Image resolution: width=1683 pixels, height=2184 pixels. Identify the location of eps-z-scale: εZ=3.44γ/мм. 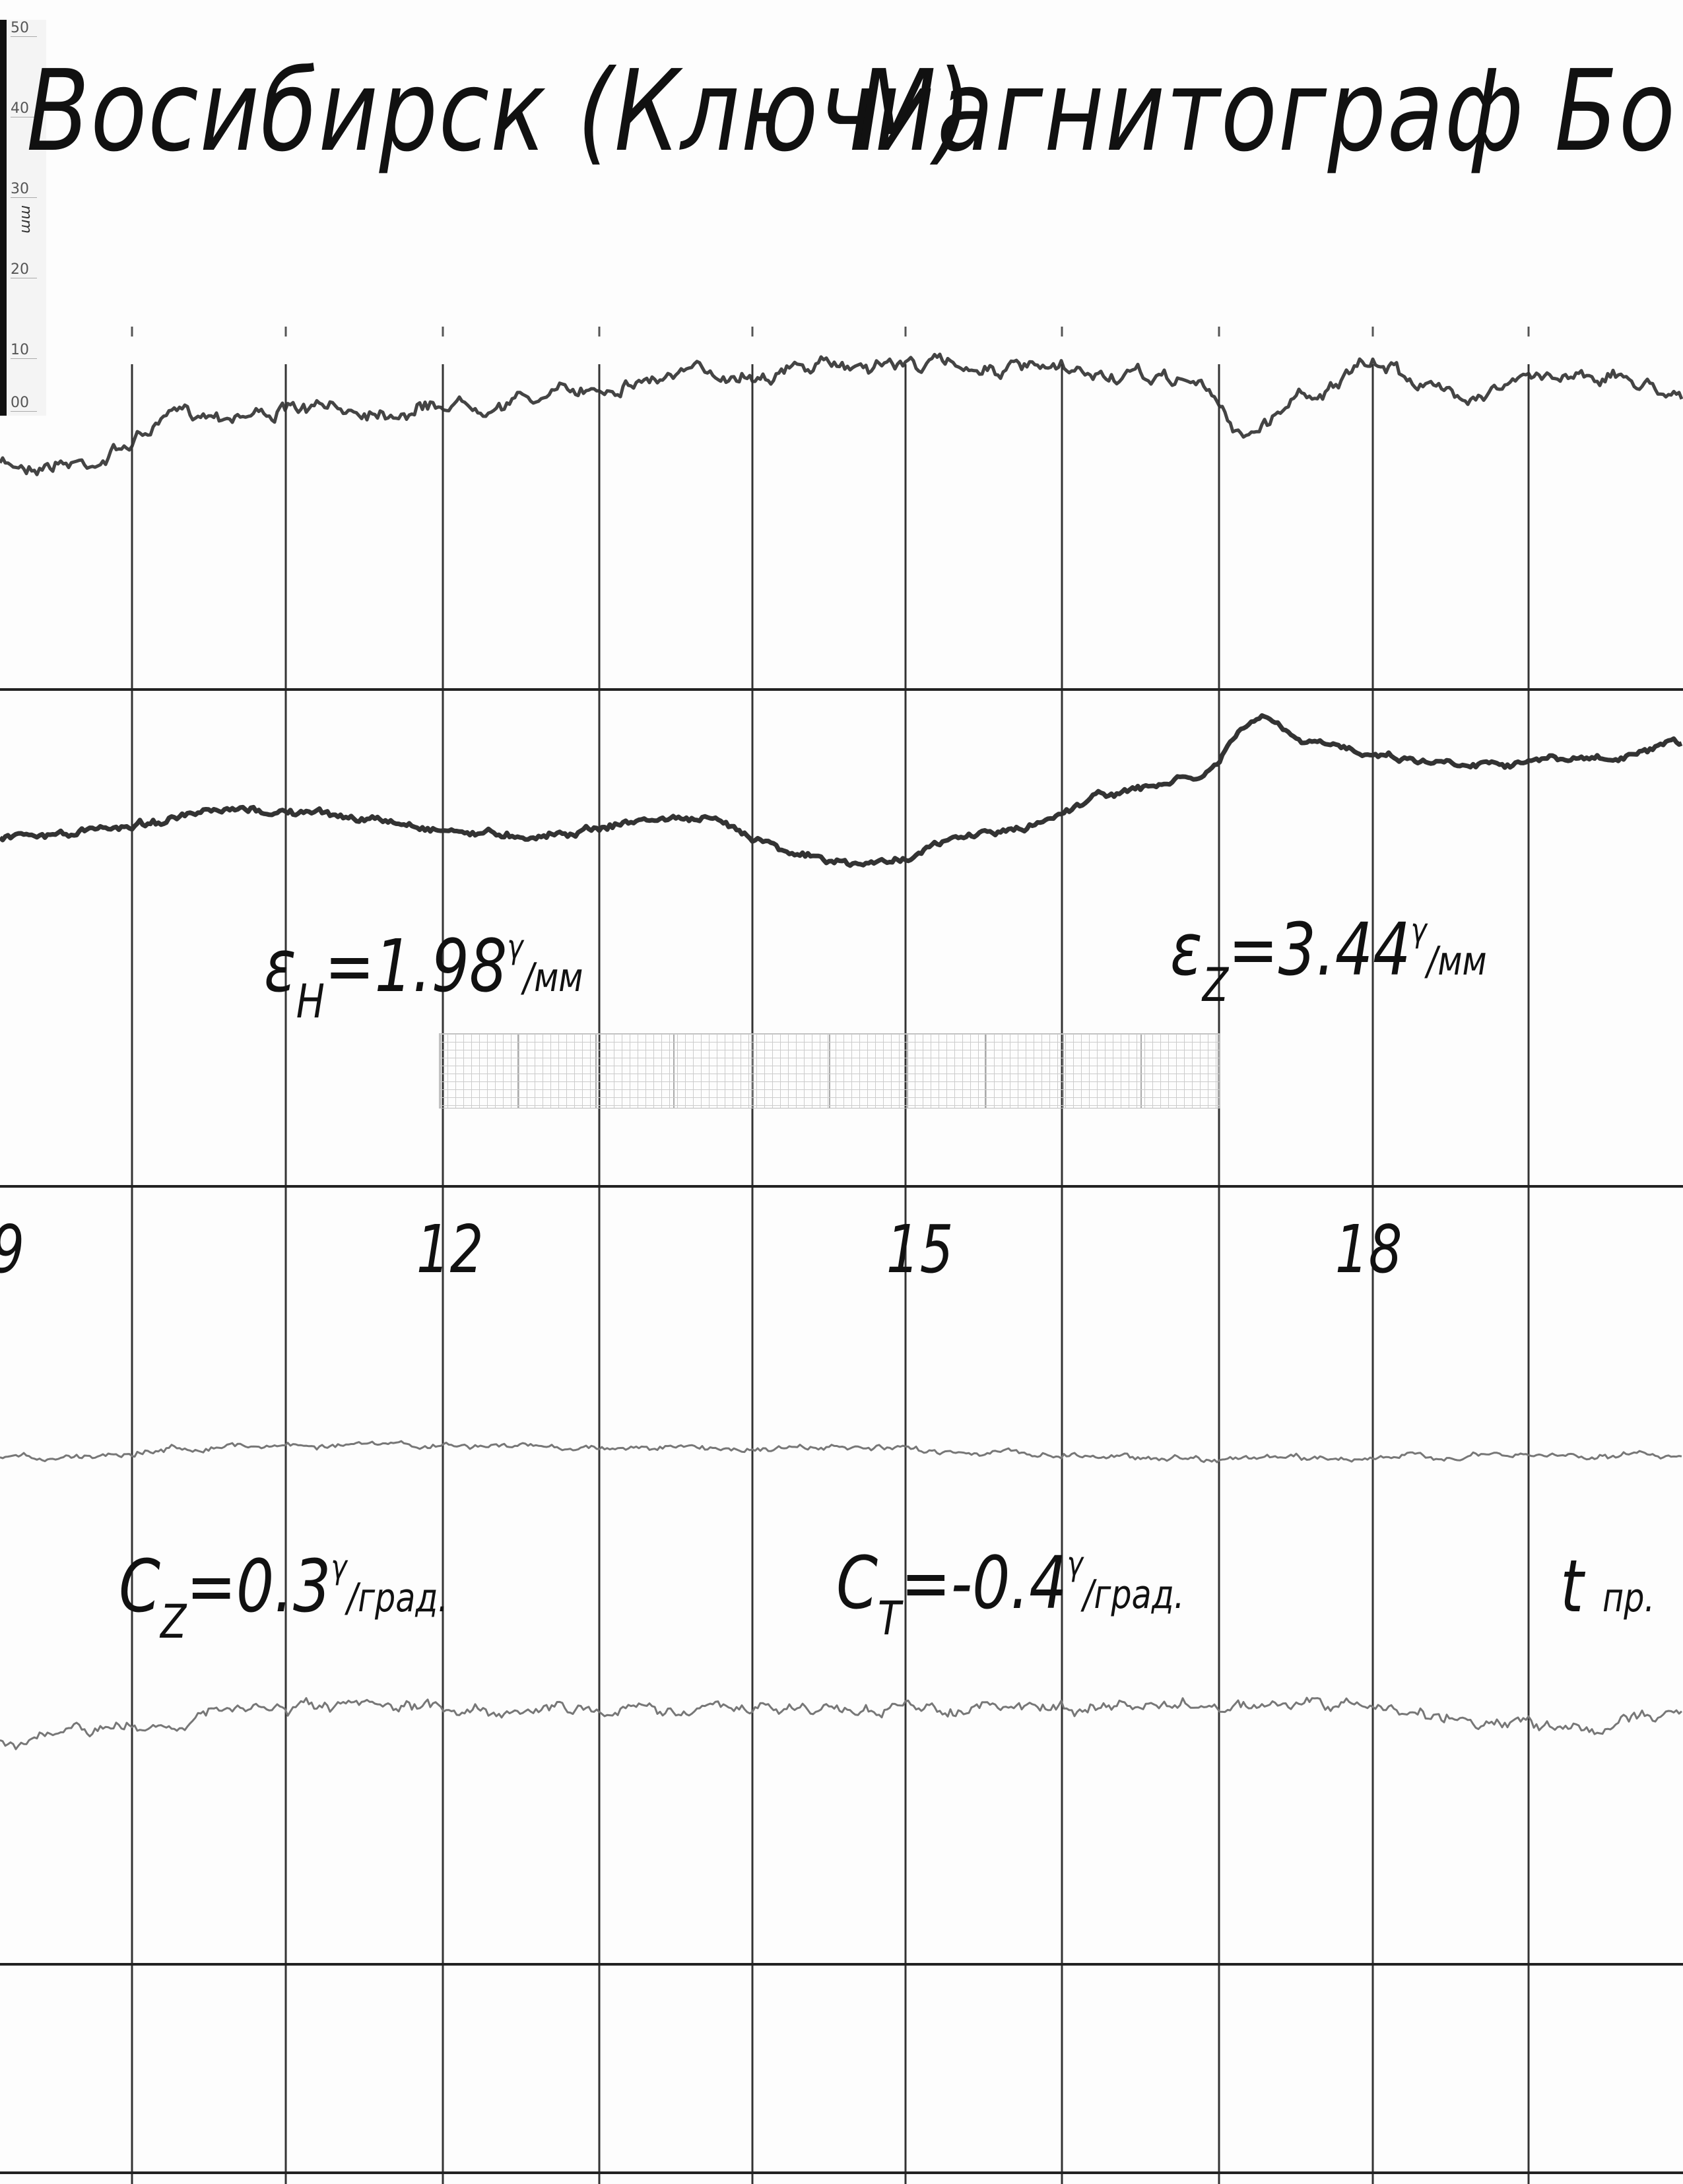
(1328, 959).